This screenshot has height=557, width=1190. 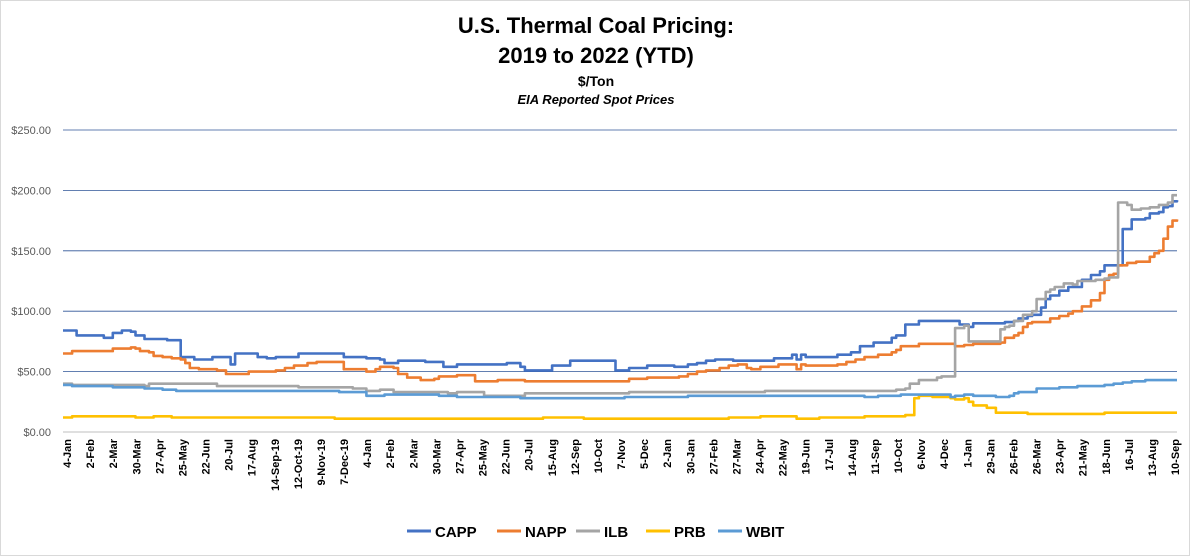 What do you see at coordinates (765, 532) in the screenshot?
I see `legend-label-wbit: WBIT` at bounding box center [765, 532].